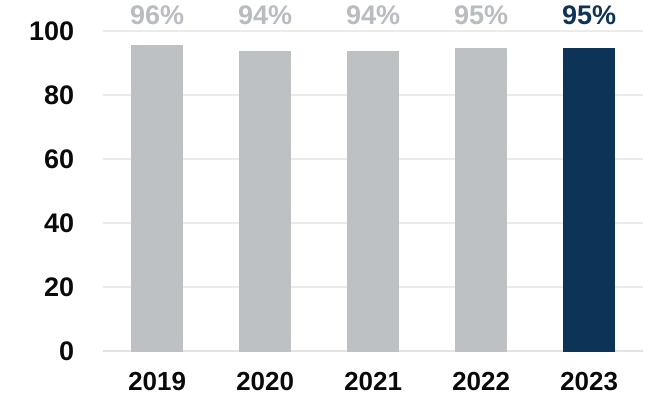  What do you see at coordinates (51, 31) in the screenshot?
I see `y-tick-label-100: 100` at bounding box center [51, 31].